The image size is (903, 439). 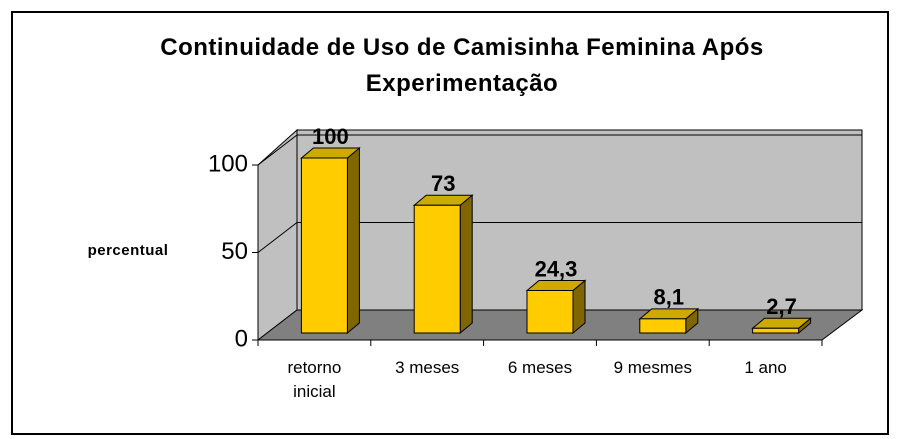 What do you see at coordinates (765, 367) in the screenshot?
I see `x-tick-label: 1 ano` at bounding box center [765, 367].